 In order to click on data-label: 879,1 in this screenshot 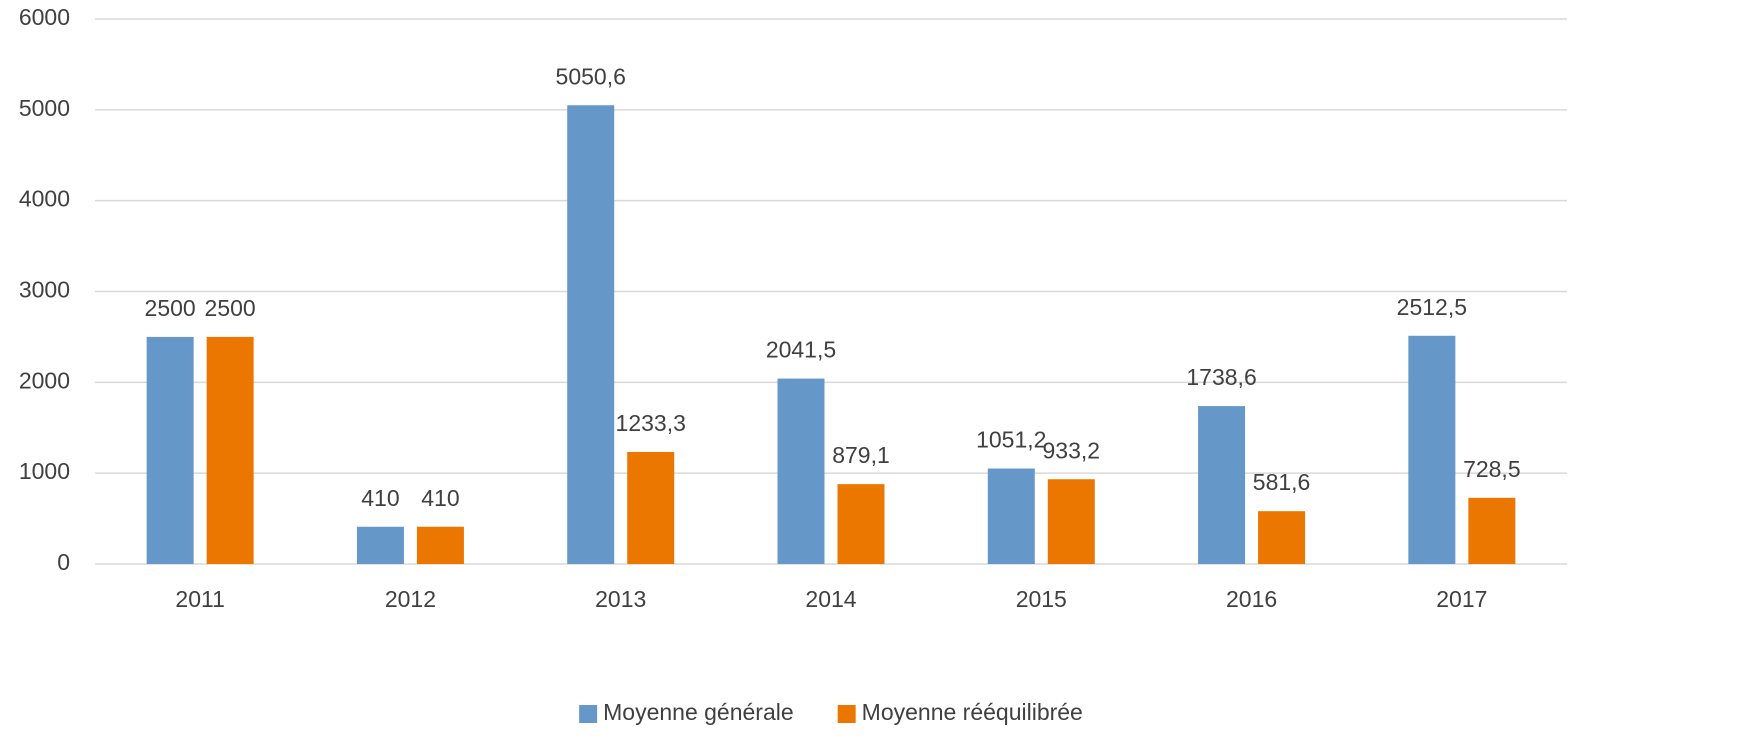, I will do `click(861, 455)`.